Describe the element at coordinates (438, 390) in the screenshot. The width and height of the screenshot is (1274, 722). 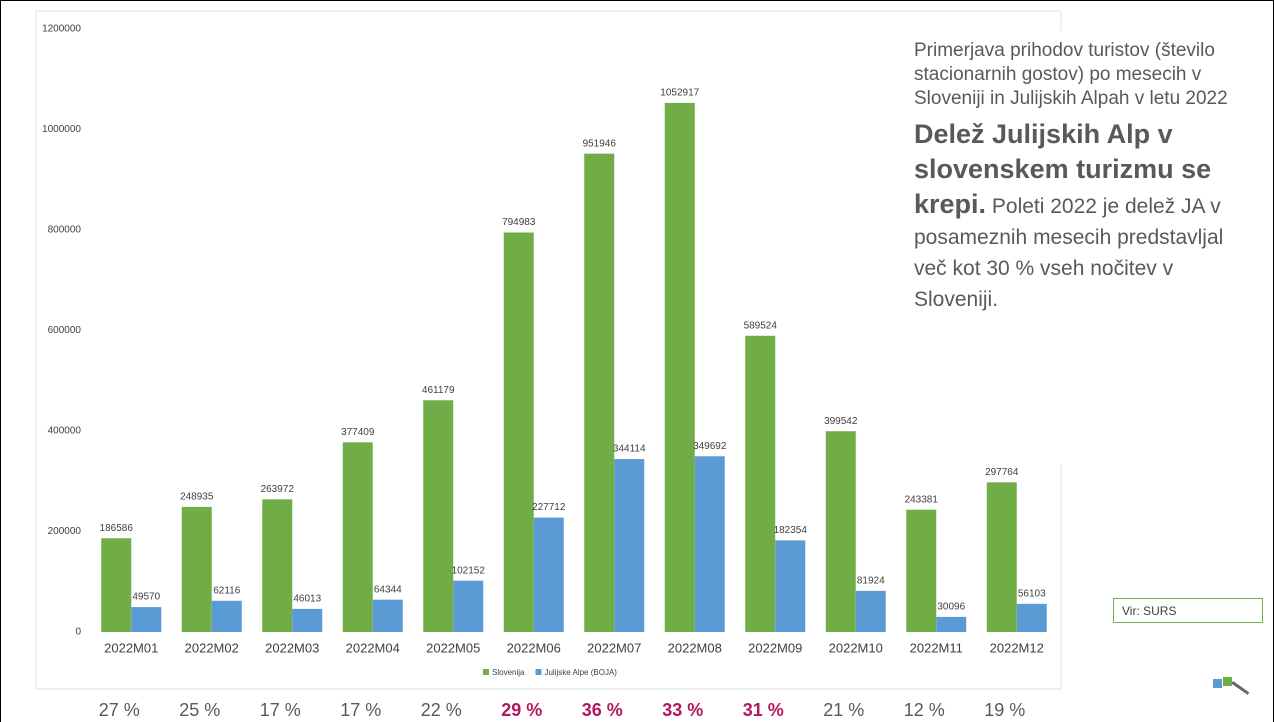
I see `data-label: 461179` at that location.